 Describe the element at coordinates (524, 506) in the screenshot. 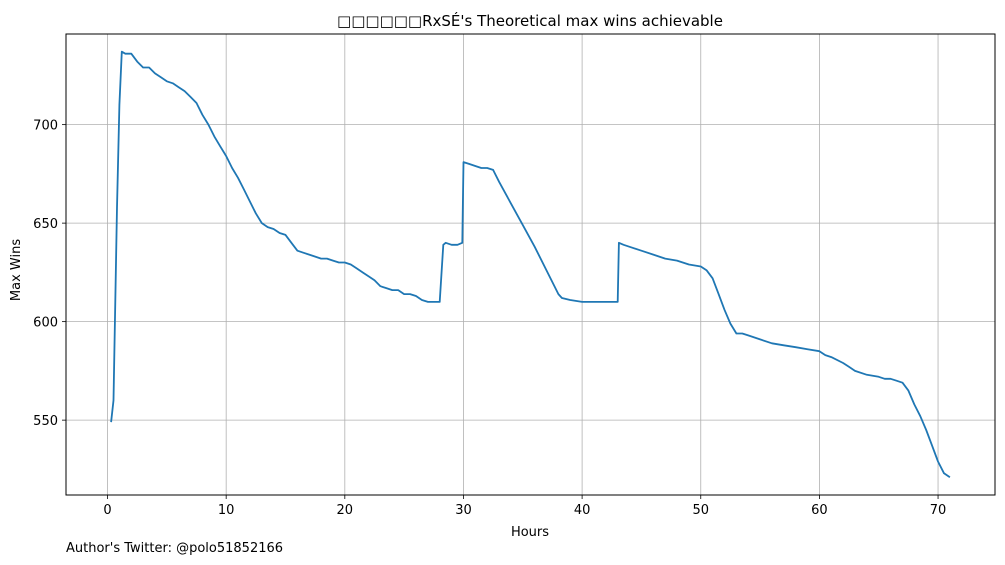

I see `x-axis: 0 10 20 30 40 50 60 70` at that location.